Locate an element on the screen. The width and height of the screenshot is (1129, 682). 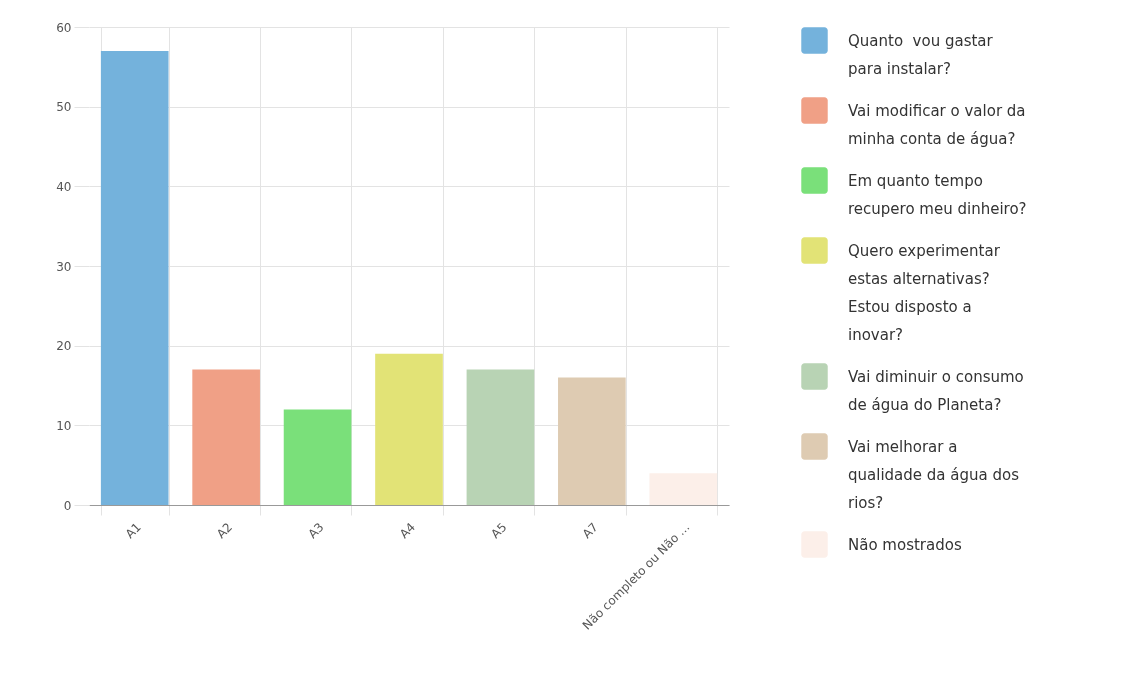
y-tick-label: 20 is located at coordinates (64, 346).